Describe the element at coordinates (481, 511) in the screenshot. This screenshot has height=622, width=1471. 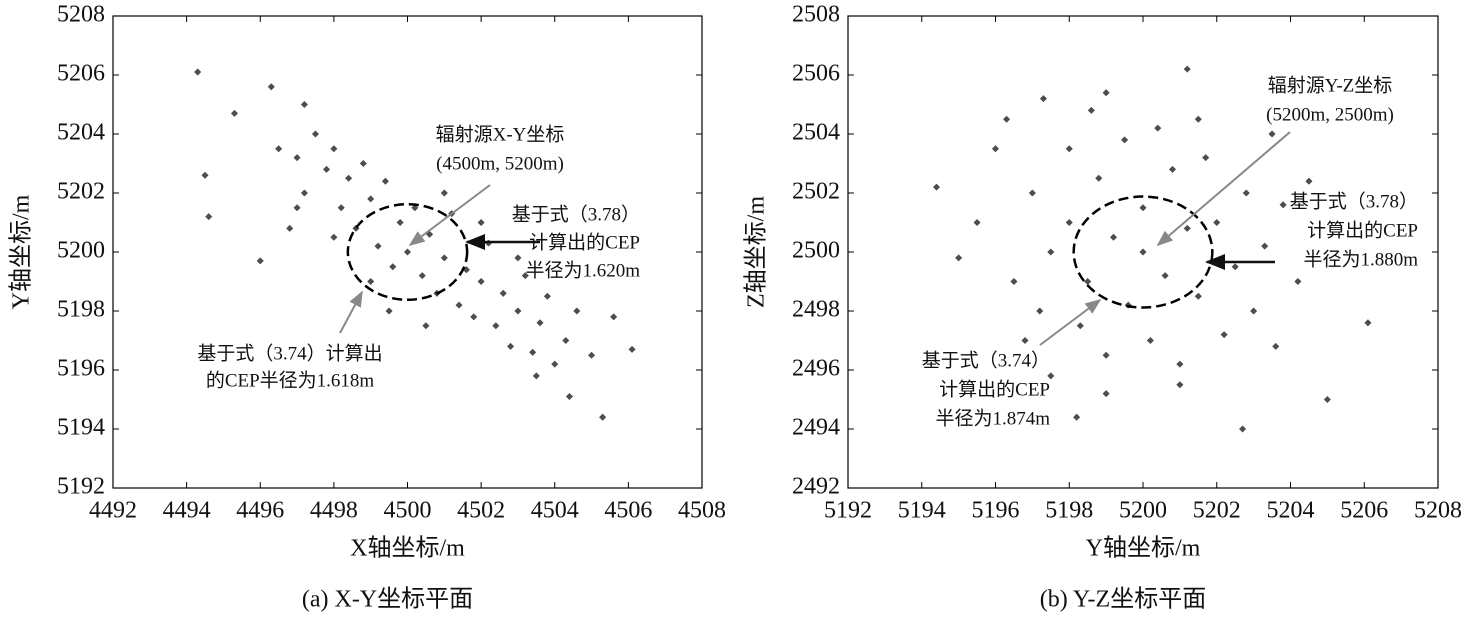
I see `x-tick-label: 4502` at that location.